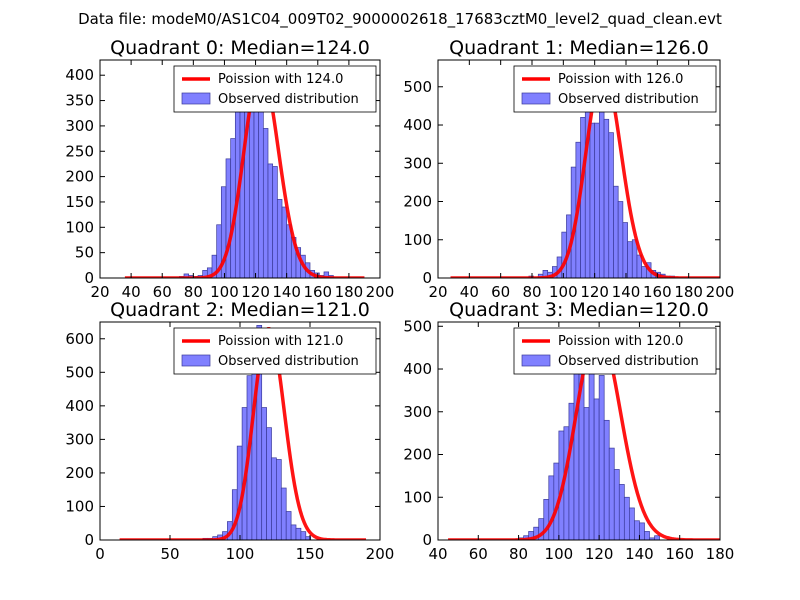  What do you see at coordinates (240, 310) in the screenshot?
I see `quadrant-title: Quadrant 2: Median=121.0` at bounding box center [240, 310].